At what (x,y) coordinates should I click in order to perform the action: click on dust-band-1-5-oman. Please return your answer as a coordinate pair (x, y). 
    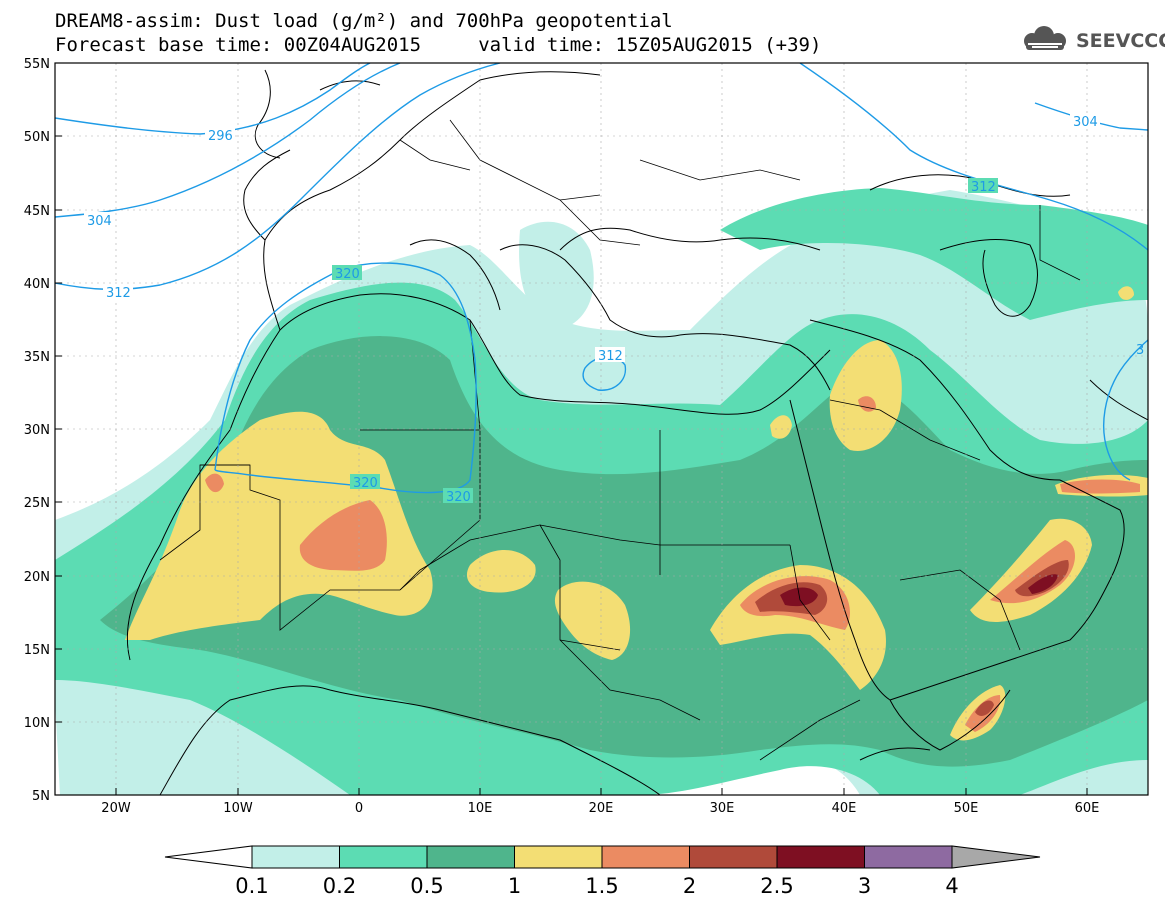
    Looking at the image, I should click on (1033, 572).